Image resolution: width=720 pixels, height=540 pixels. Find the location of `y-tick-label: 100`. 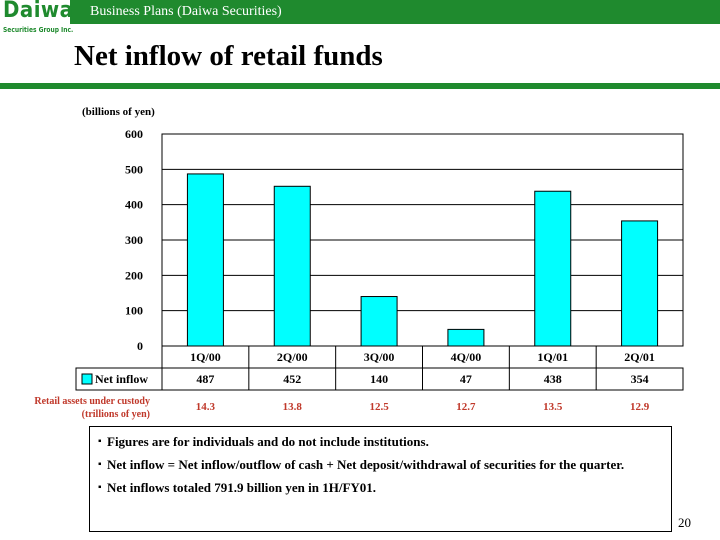

y-tick-label: 100 is located at coordinates (134, 311).